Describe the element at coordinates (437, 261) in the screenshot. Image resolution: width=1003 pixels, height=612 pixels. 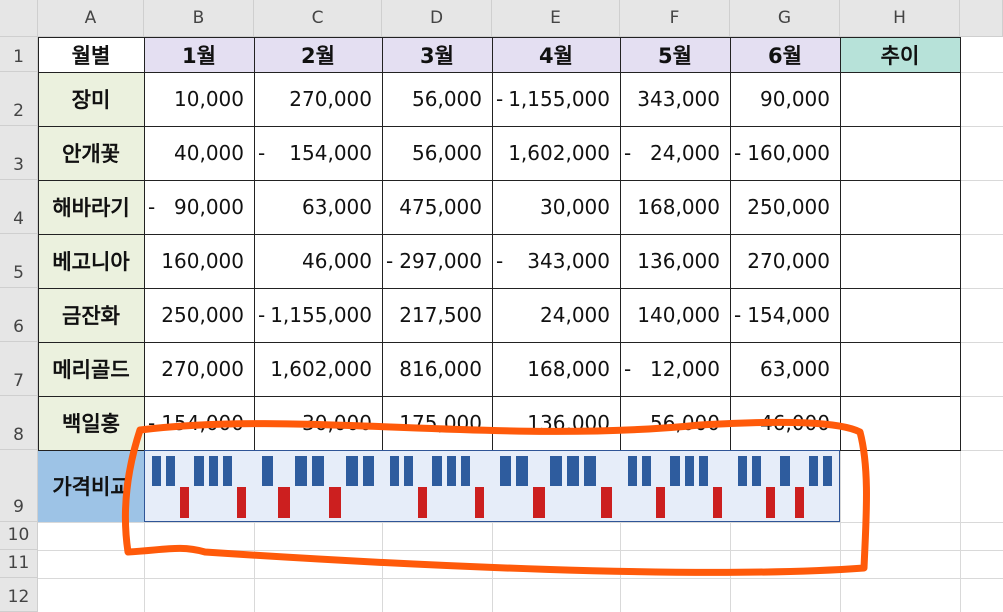
I see `price-cell: -297,000` at that location.